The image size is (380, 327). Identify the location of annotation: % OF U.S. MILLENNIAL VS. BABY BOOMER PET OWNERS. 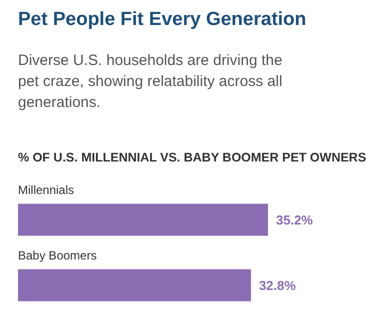
(192, 157).